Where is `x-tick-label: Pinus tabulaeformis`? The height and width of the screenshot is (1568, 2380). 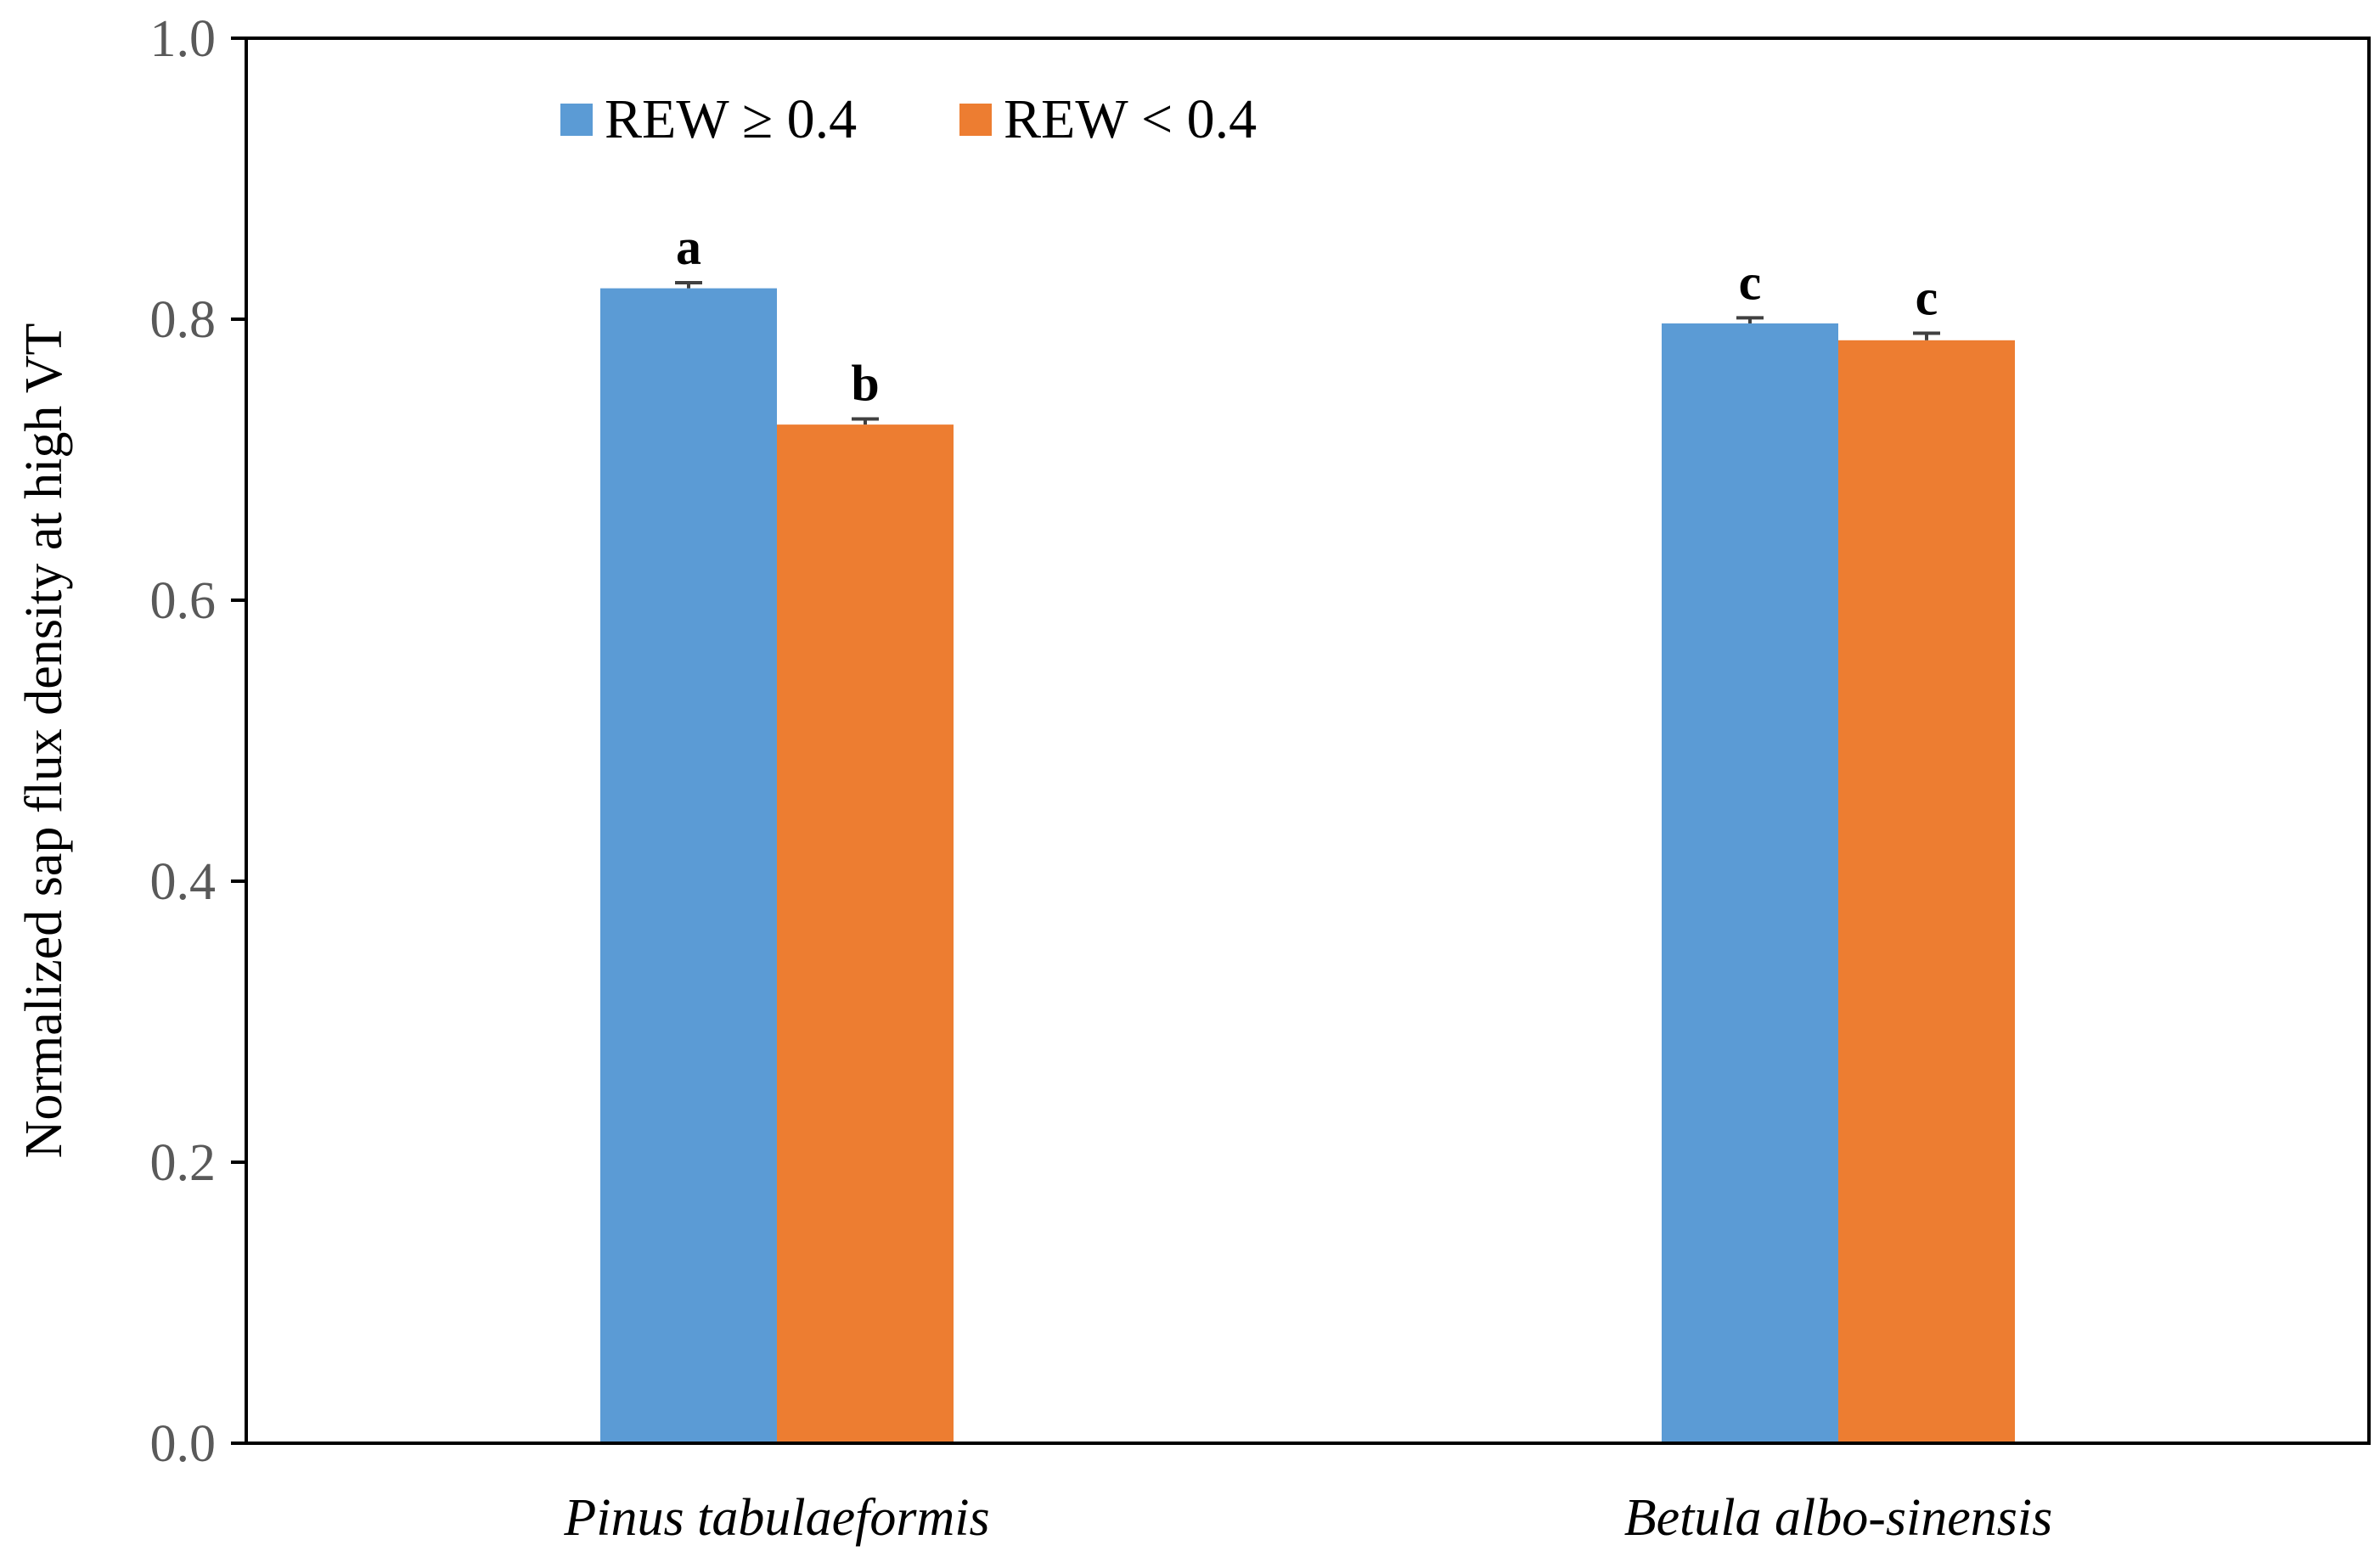 x-tick-label: Pinus tabulaeformis is located at coordinates (776, 1518).